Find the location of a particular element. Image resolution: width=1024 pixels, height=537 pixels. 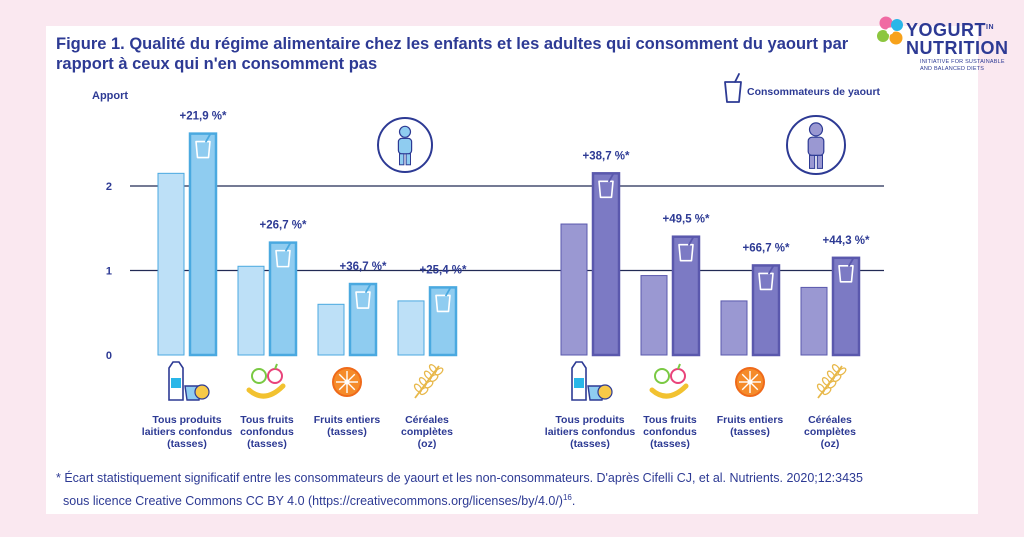

logo-tagline-1: INITIATIVE FOR SUSTAINABLE is located at coordinates (962, 62).